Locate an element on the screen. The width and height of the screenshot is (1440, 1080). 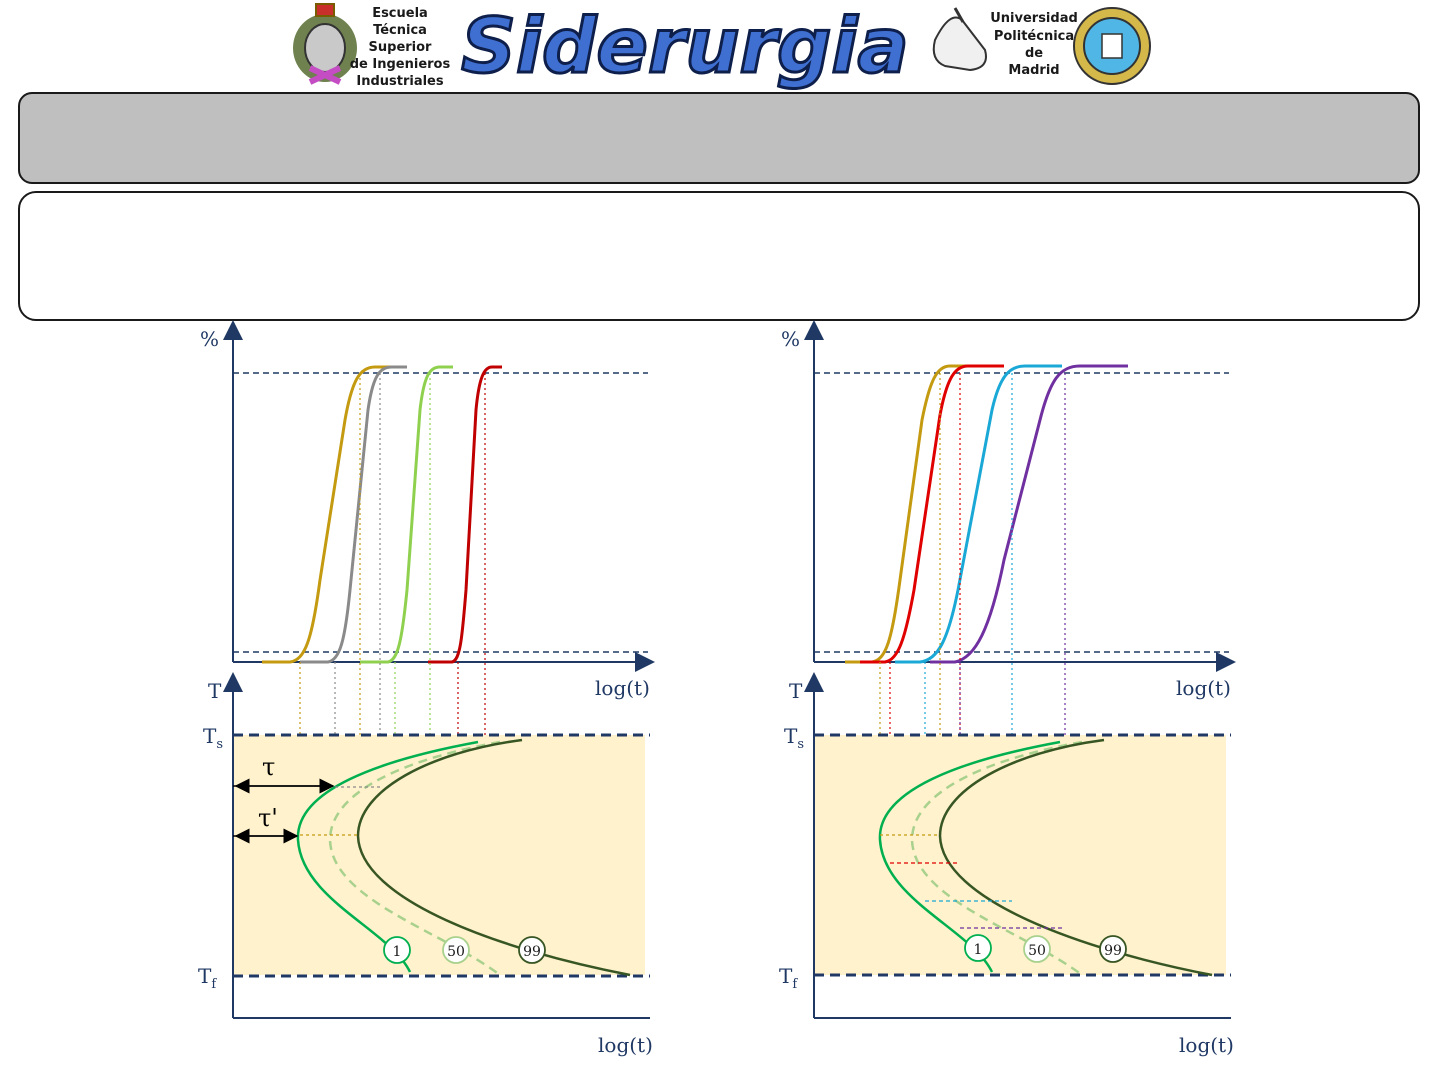
school-crest-icon is located at coordinates (325, 44).